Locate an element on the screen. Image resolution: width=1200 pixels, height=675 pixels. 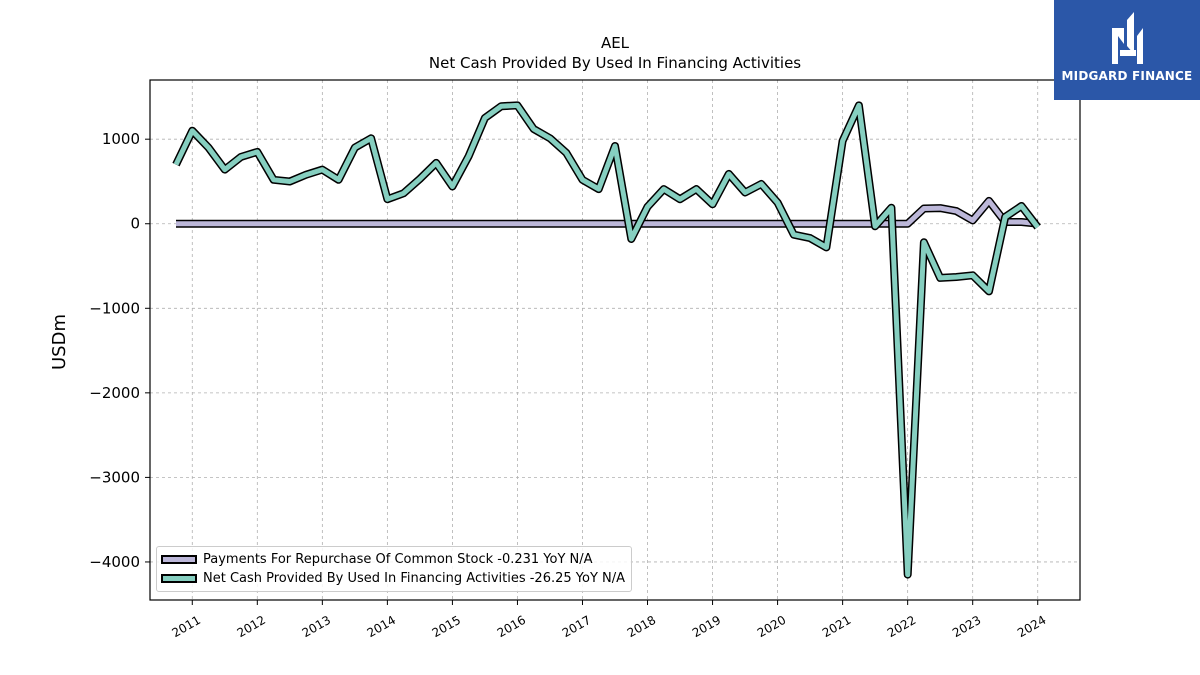
brand-logo: MIDGARD FINANCE is located at coordinates (1127, 50).